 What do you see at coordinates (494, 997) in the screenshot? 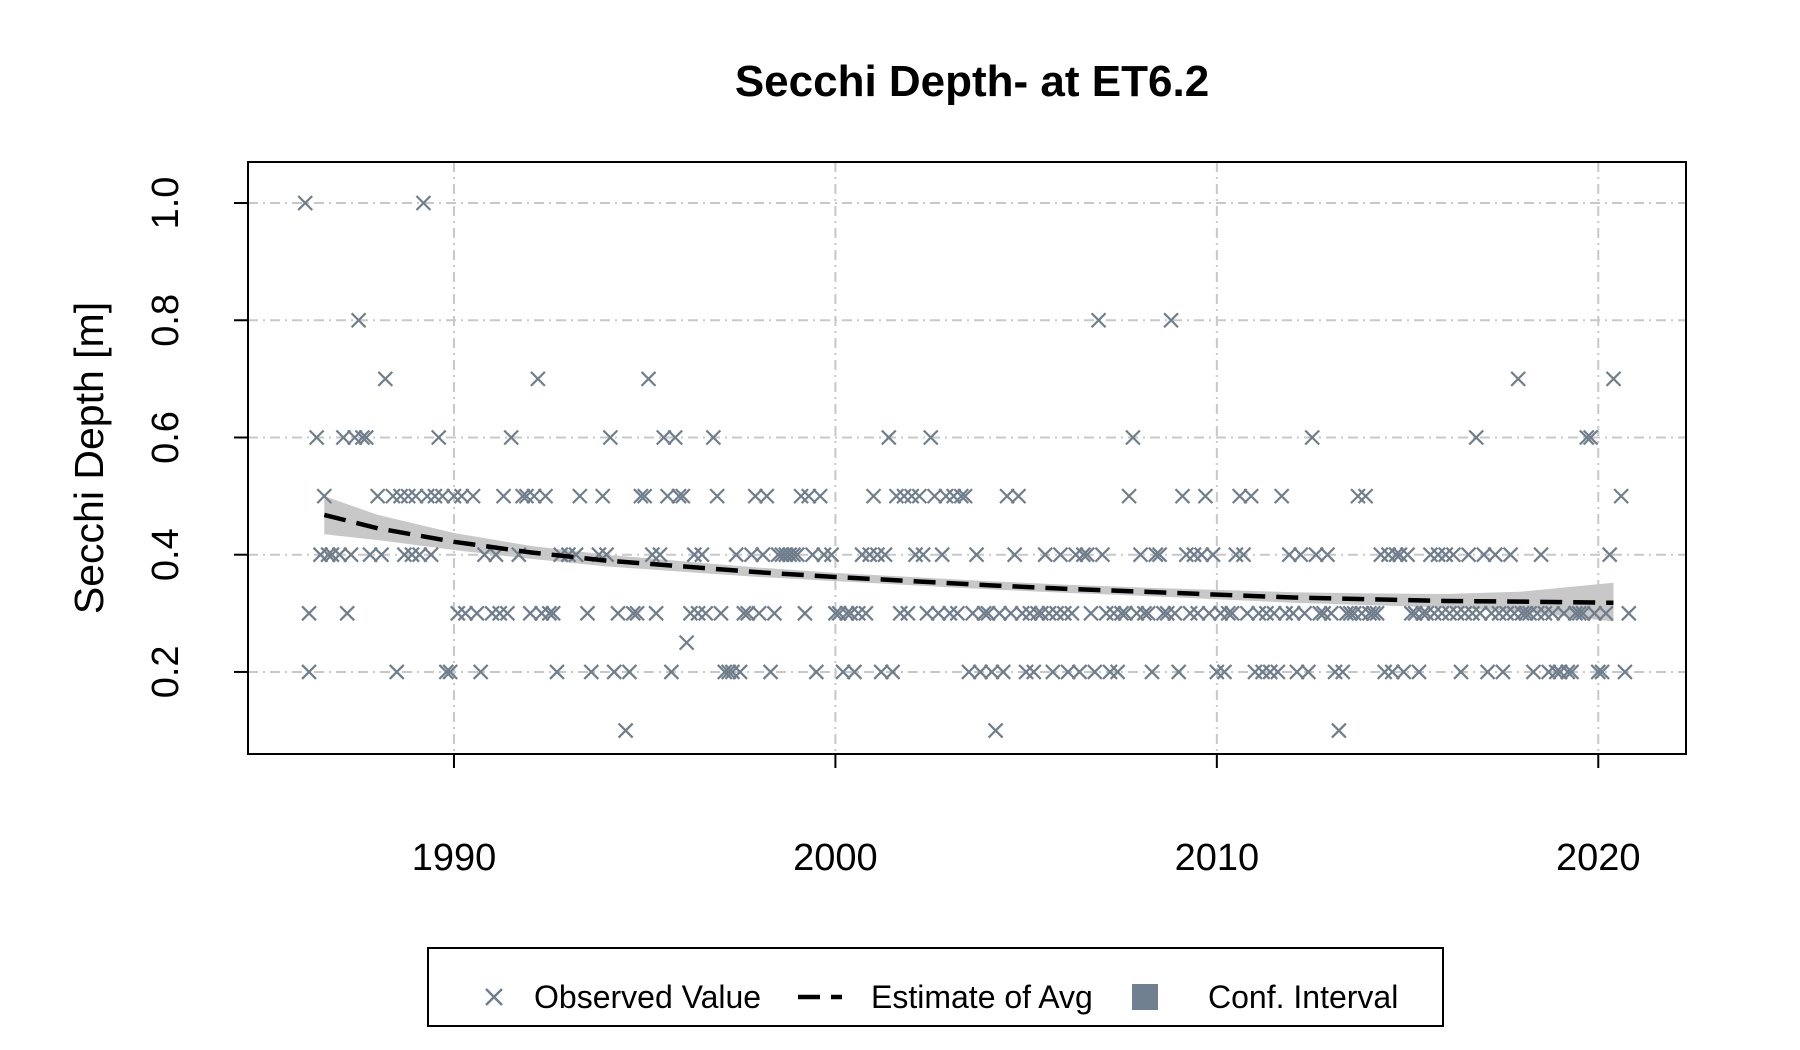
I see `legend-cross-icon` at bounding box center [494, 997].